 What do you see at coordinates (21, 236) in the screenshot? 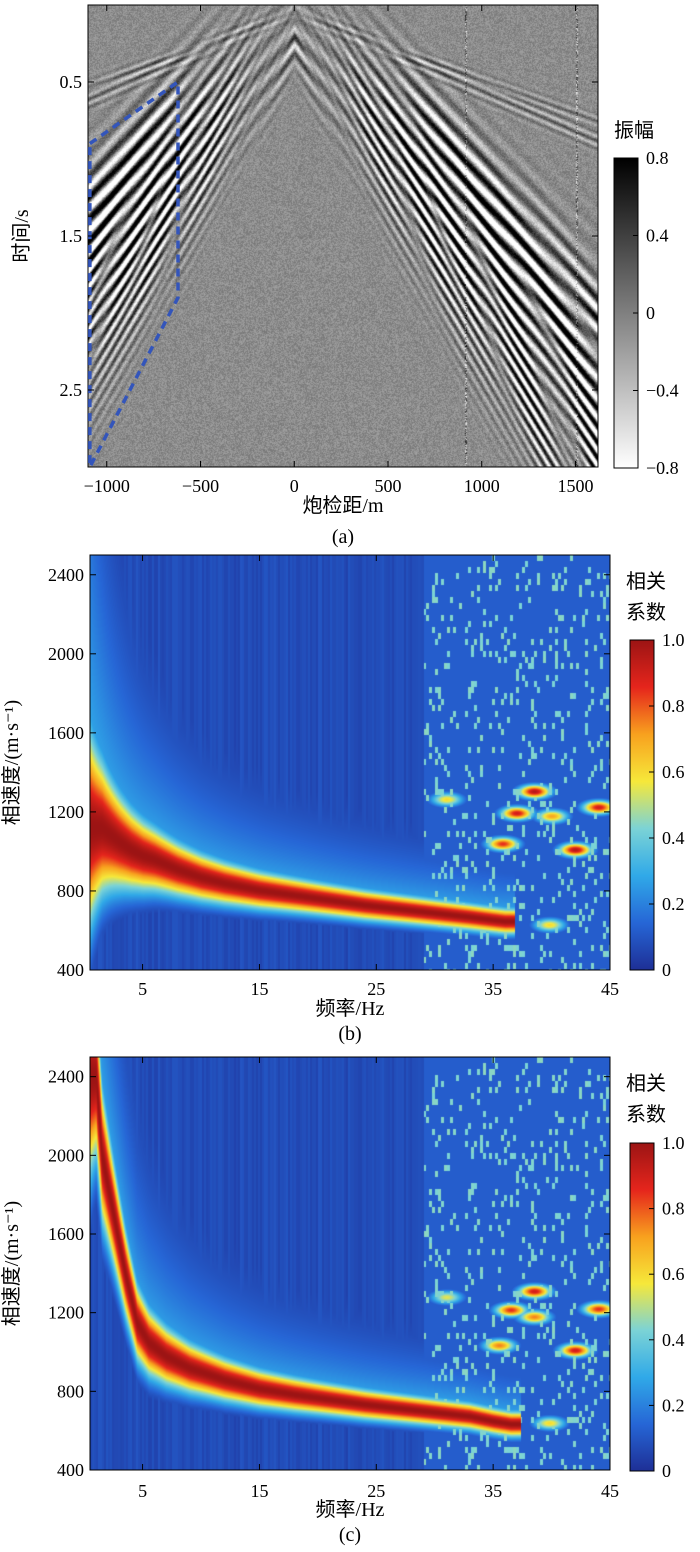
I see `y-axis-label: 时间/s` at bounding box center [21, 236].